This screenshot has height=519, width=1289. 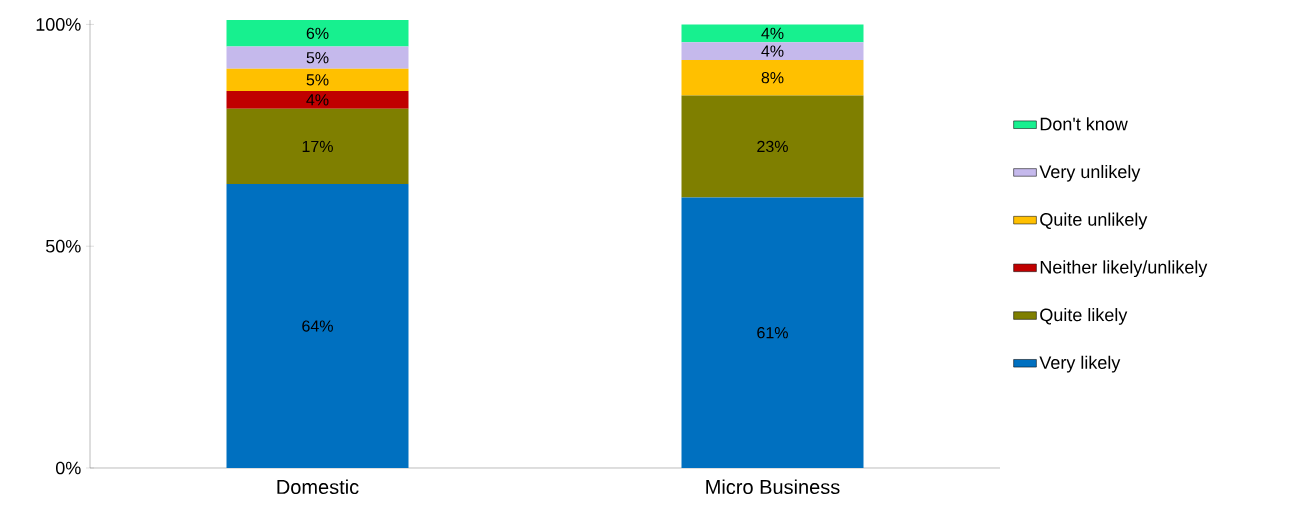 What do you see at coordinates (773, 487) in the screenshot?
I see `x-tick-label: Micro Business` at bounding box center [773, 487].